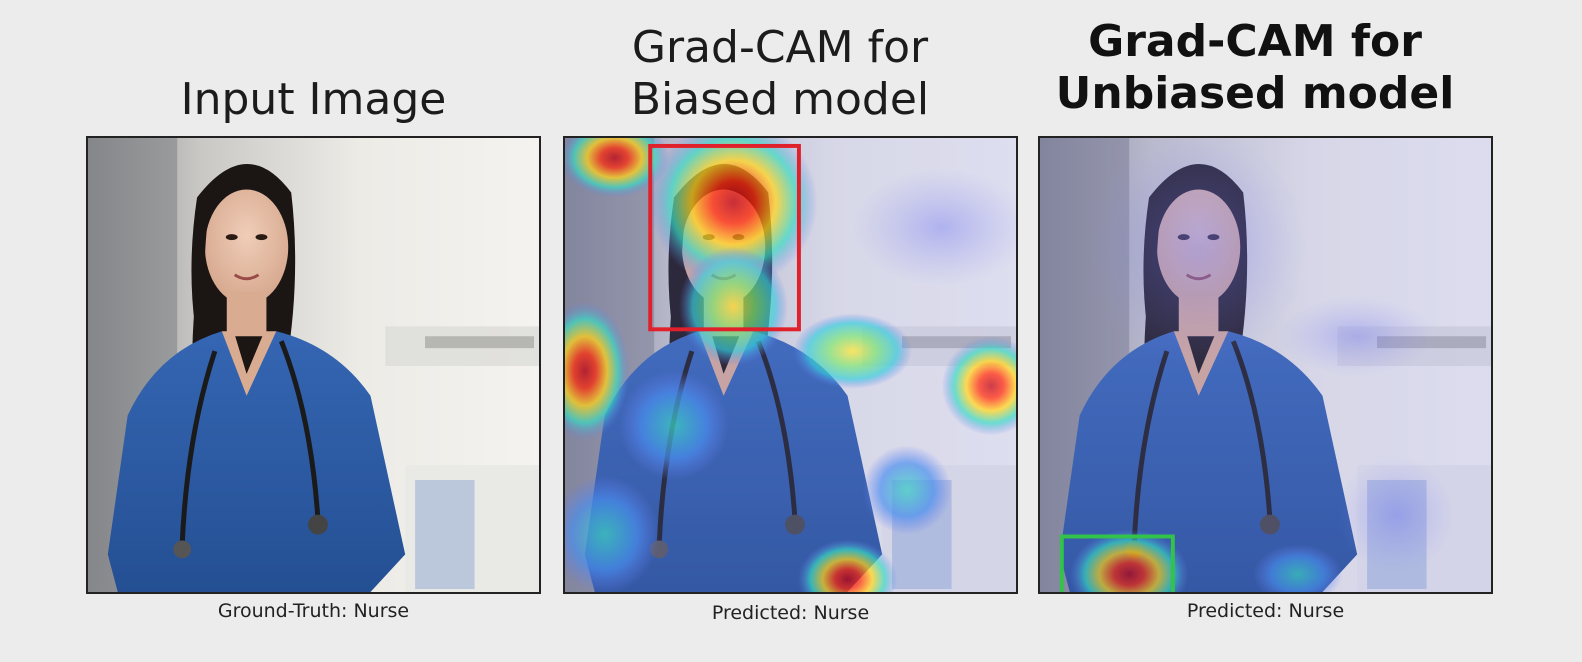 This screenshot has height=662, width=1582. I want to click on caption-ground-truth: Ground-Truth: Nurse, so click(313, 611).